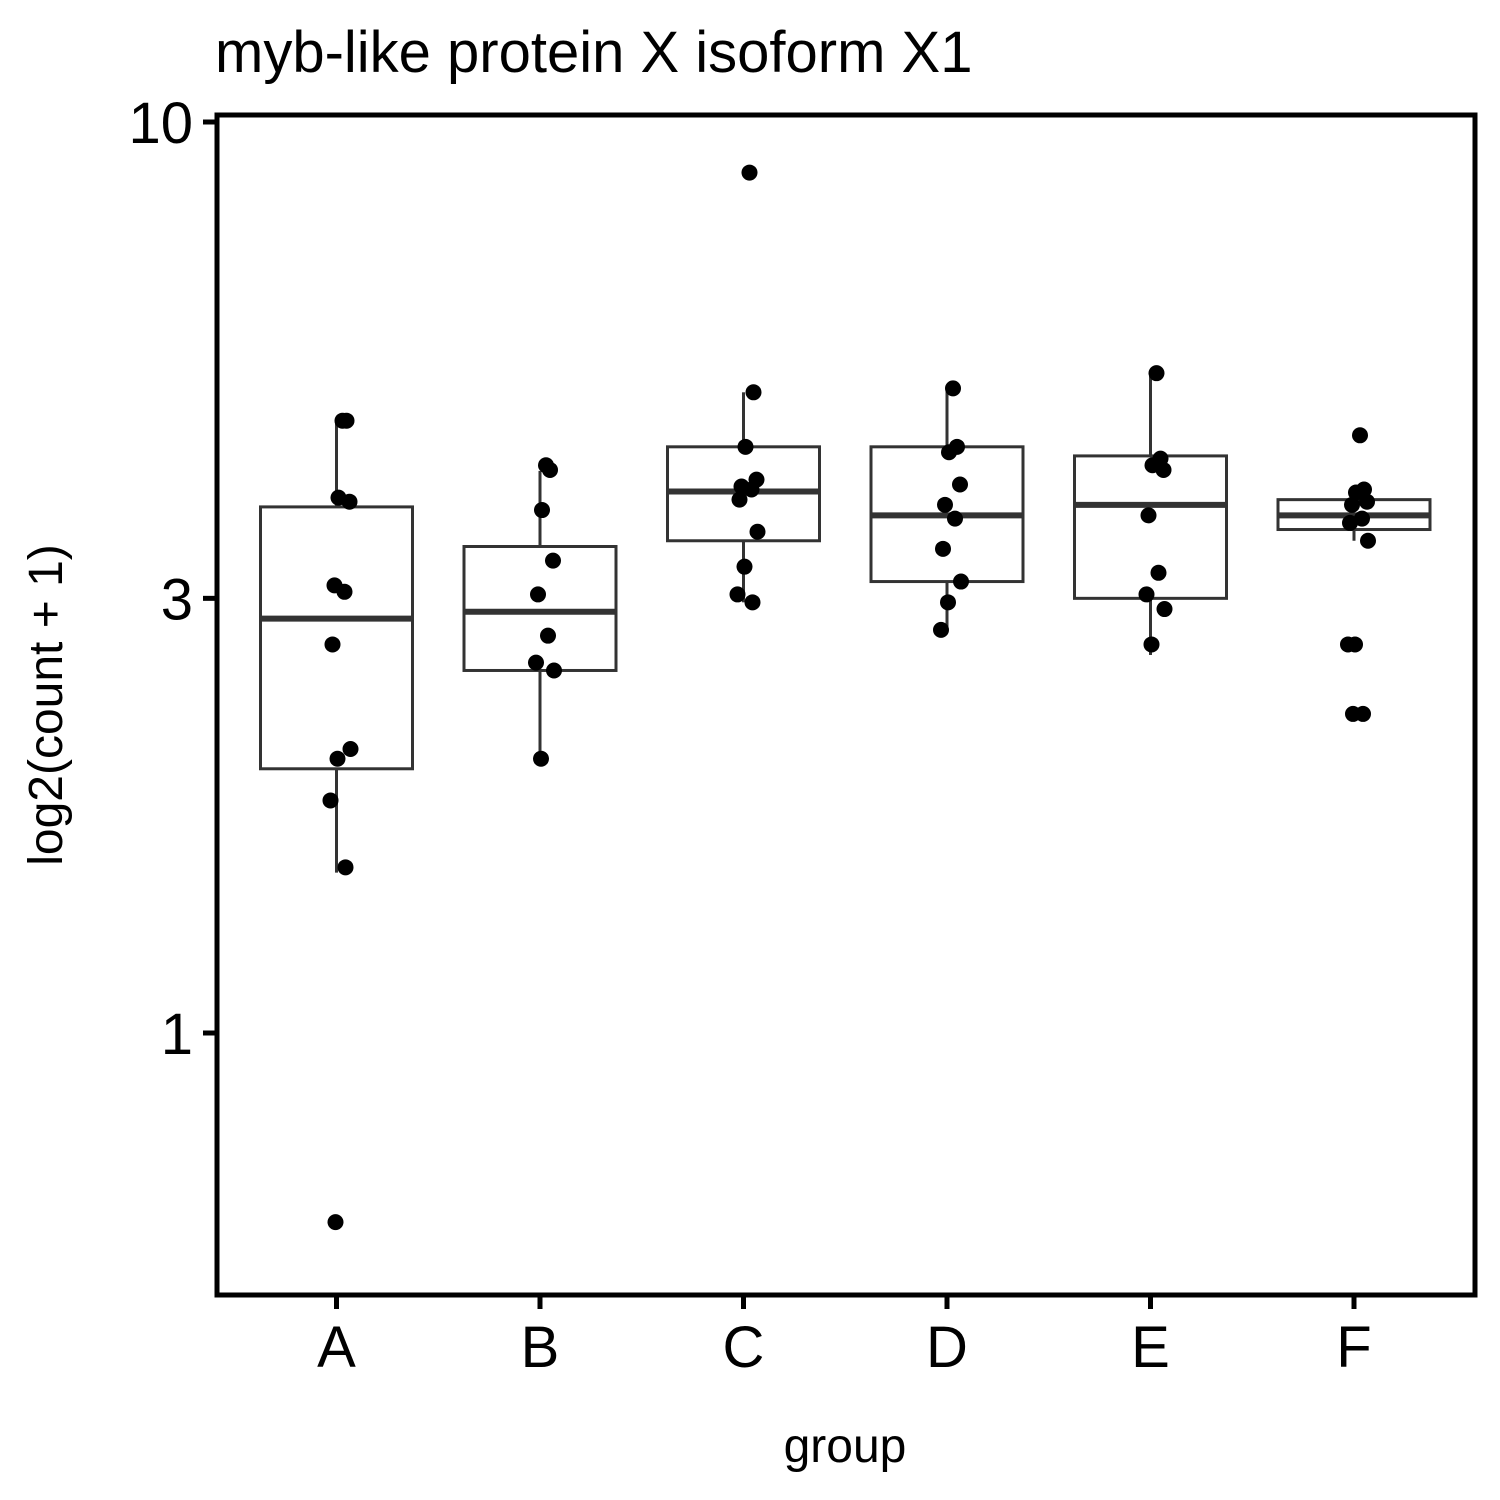 Image resolution: width=1500 pixels, height=1500 pixels. What do you see at coordinates (845, 1446) in the screenshot?
I see `x-axis-title: group` at bounding box center [845, 1446].